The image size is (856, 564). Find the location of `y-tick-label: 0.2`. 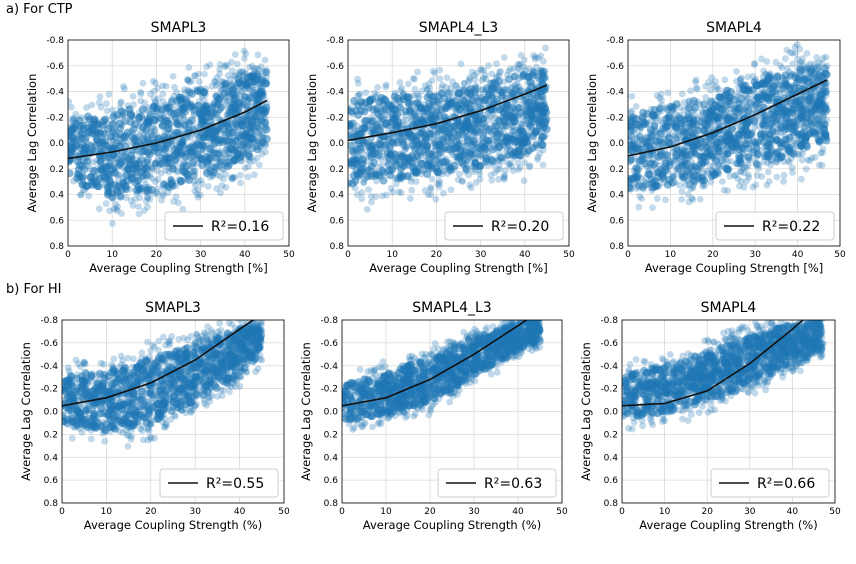

y-tick-label: 0.2 is located at coordinates (51, 435).